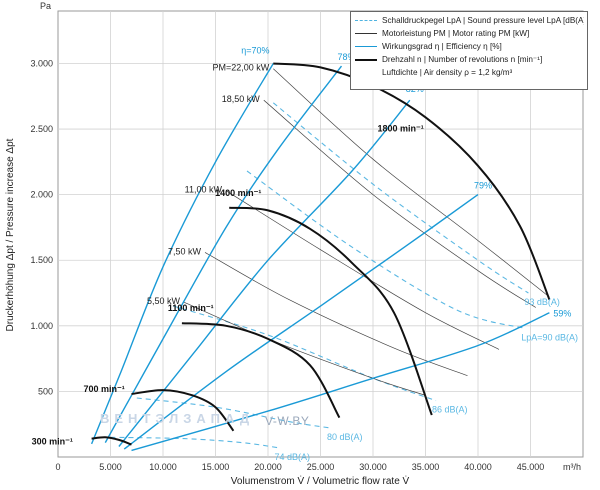 Image resolution: width=600 pixels, height=490 pixels. Describe the element at coordinates (366, 33) in the screenshot. I see `legend-swatch-thin` at that location.